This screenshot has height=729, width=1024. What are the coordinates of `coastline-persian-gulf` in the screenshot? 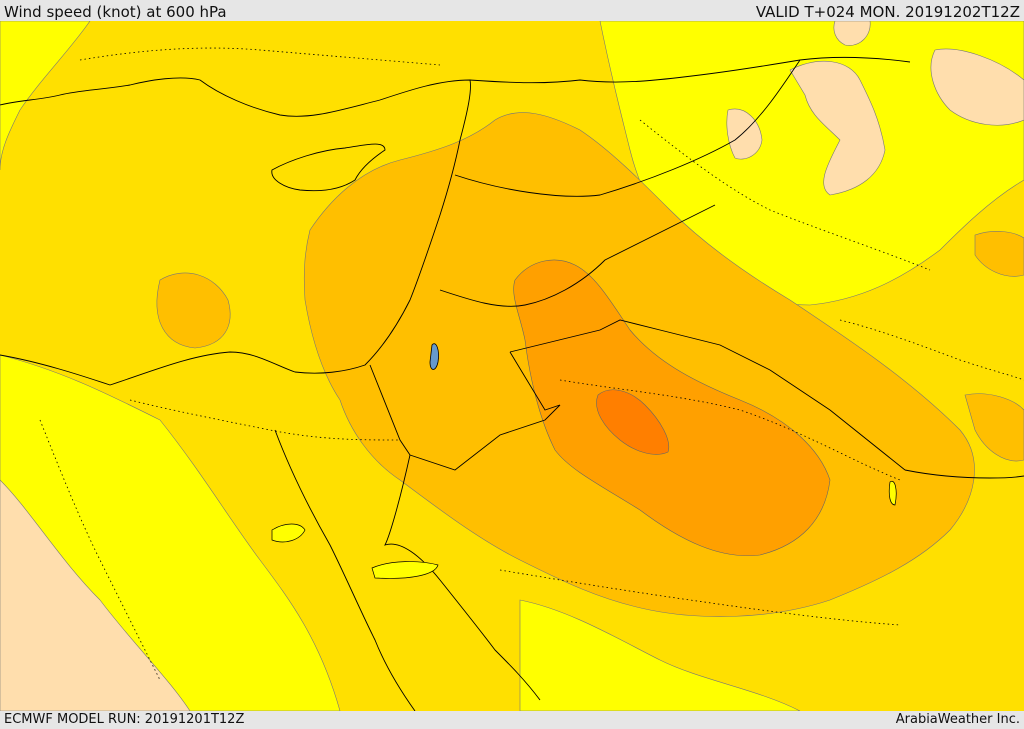 It's located at (964, 474).